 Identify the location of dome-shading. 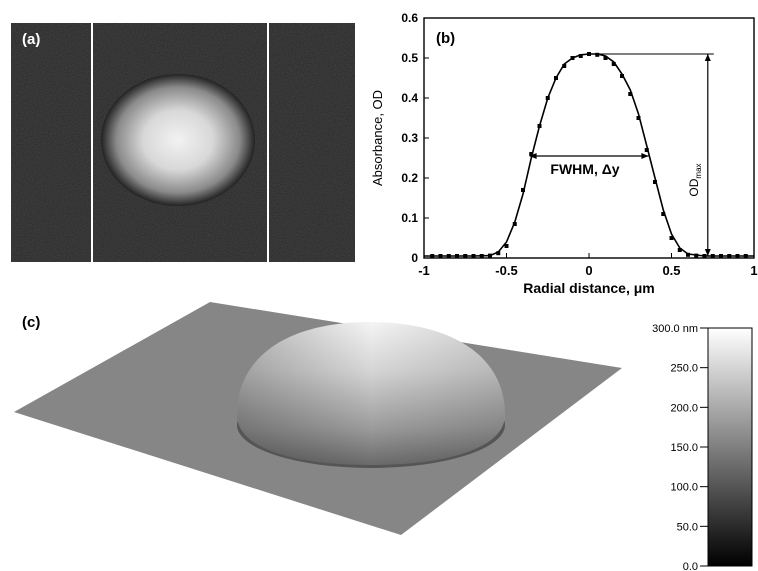
(371, 393).